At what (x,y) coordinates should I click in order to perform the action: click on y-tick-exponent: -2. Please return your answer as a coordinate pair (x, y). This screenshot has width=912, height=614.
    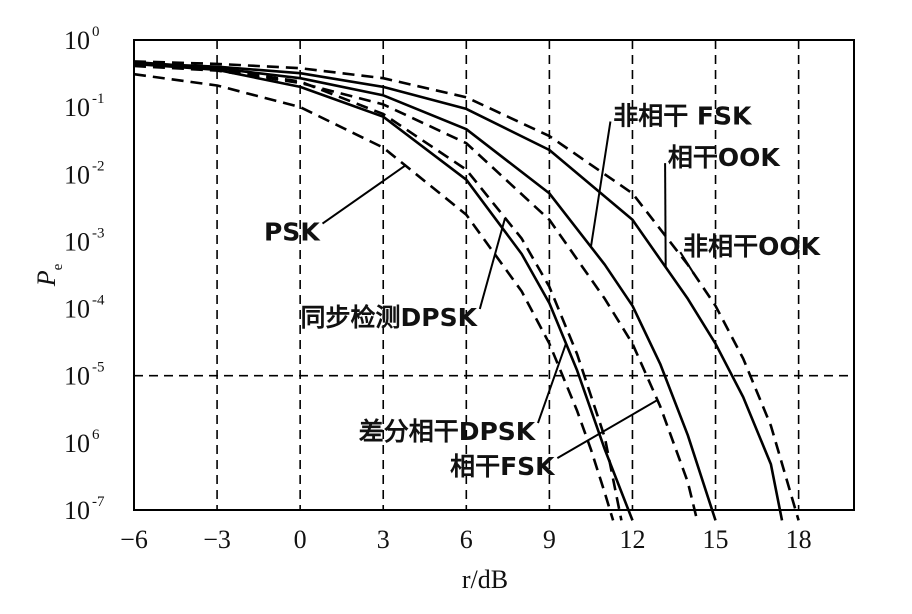
    Looking at the image, I should click on (98, 166).